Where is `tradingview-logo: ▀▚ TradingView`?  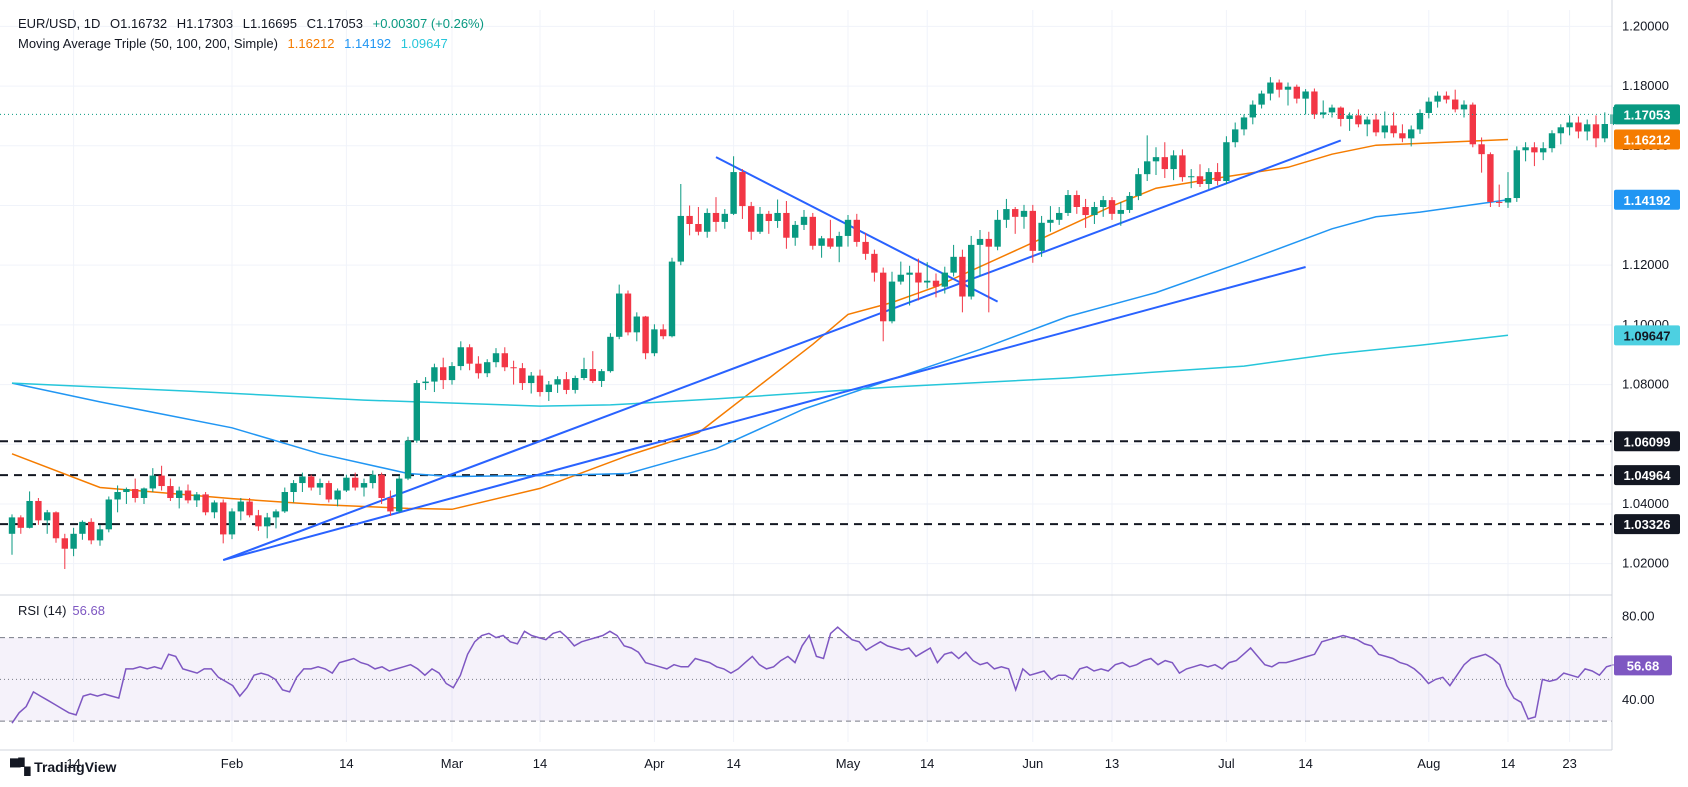
tradingview-logo: ▀▚ TradingView is located at coordinates (63, 767).